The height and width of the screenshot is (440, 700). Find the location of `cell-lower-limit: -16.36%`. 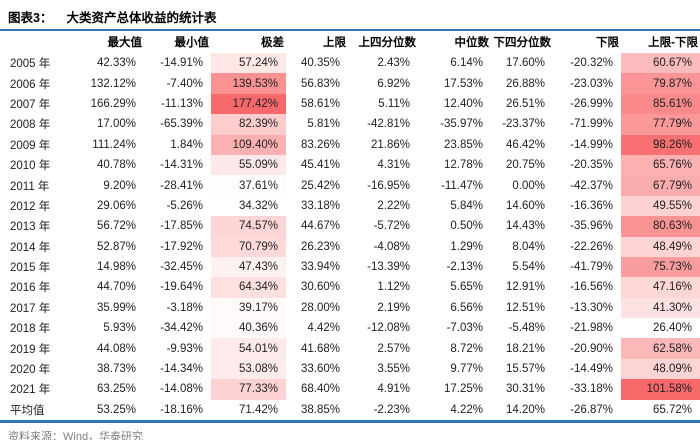

cell-lower-limit: -16.36% is located at coordinates (591, 205).